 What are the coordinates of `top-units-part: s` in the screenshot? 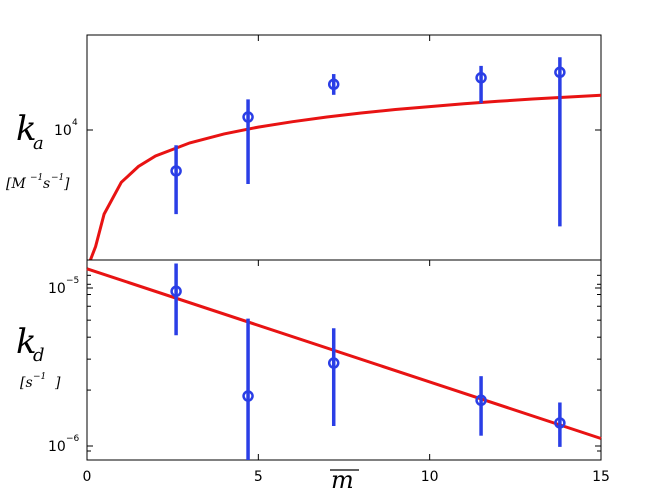 It's located at (46, 184).